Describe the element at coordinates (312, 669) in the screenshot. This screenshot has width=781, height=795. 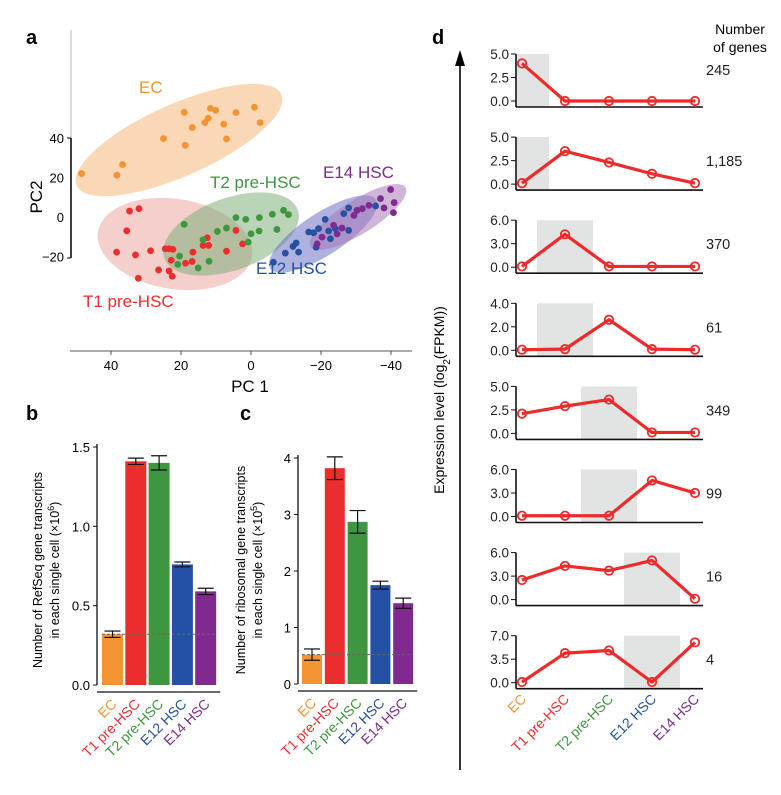
I see `bar-ec` at that location.